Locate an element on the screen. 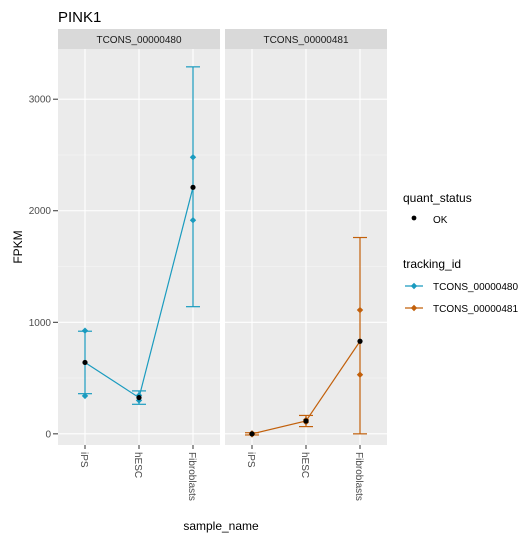 The height and width of the screenshot is (535, 531). x-axis-label: sample_name is located at coordinates (221, 526).